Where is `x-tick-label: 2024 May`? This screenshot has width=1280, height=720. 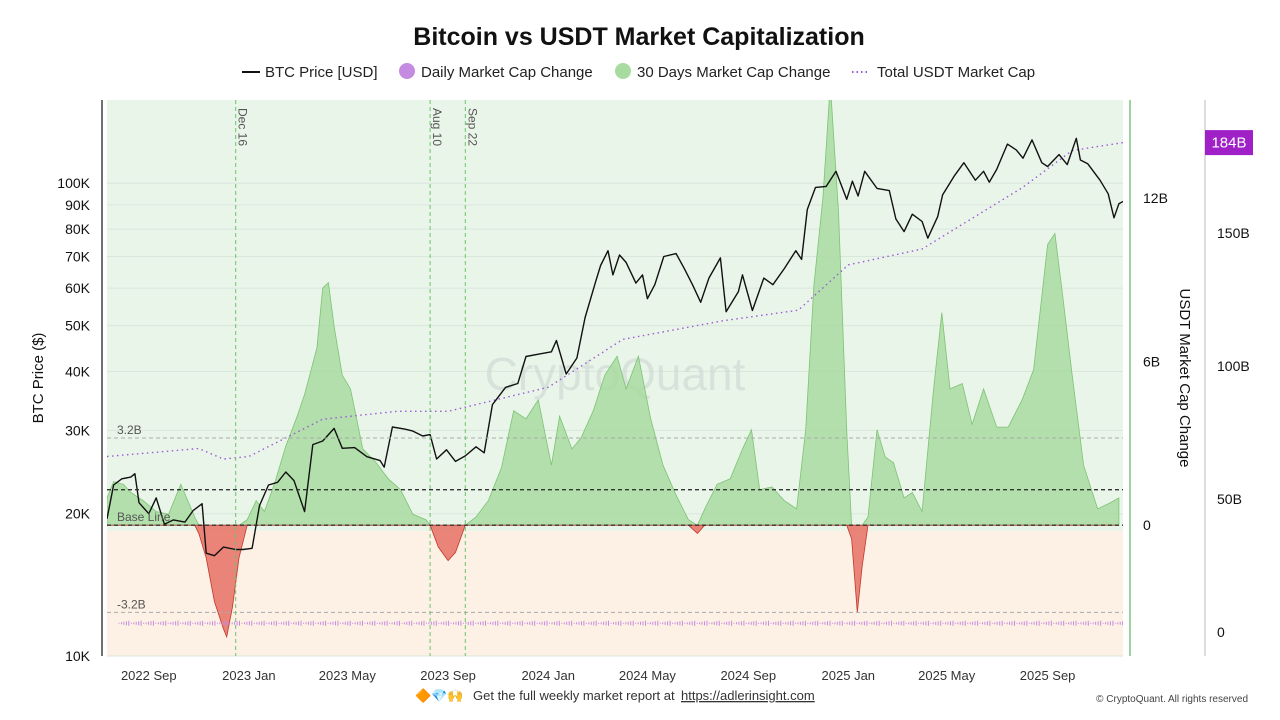 x-tick-label: 2024 May is located at coordinates (648, 675).